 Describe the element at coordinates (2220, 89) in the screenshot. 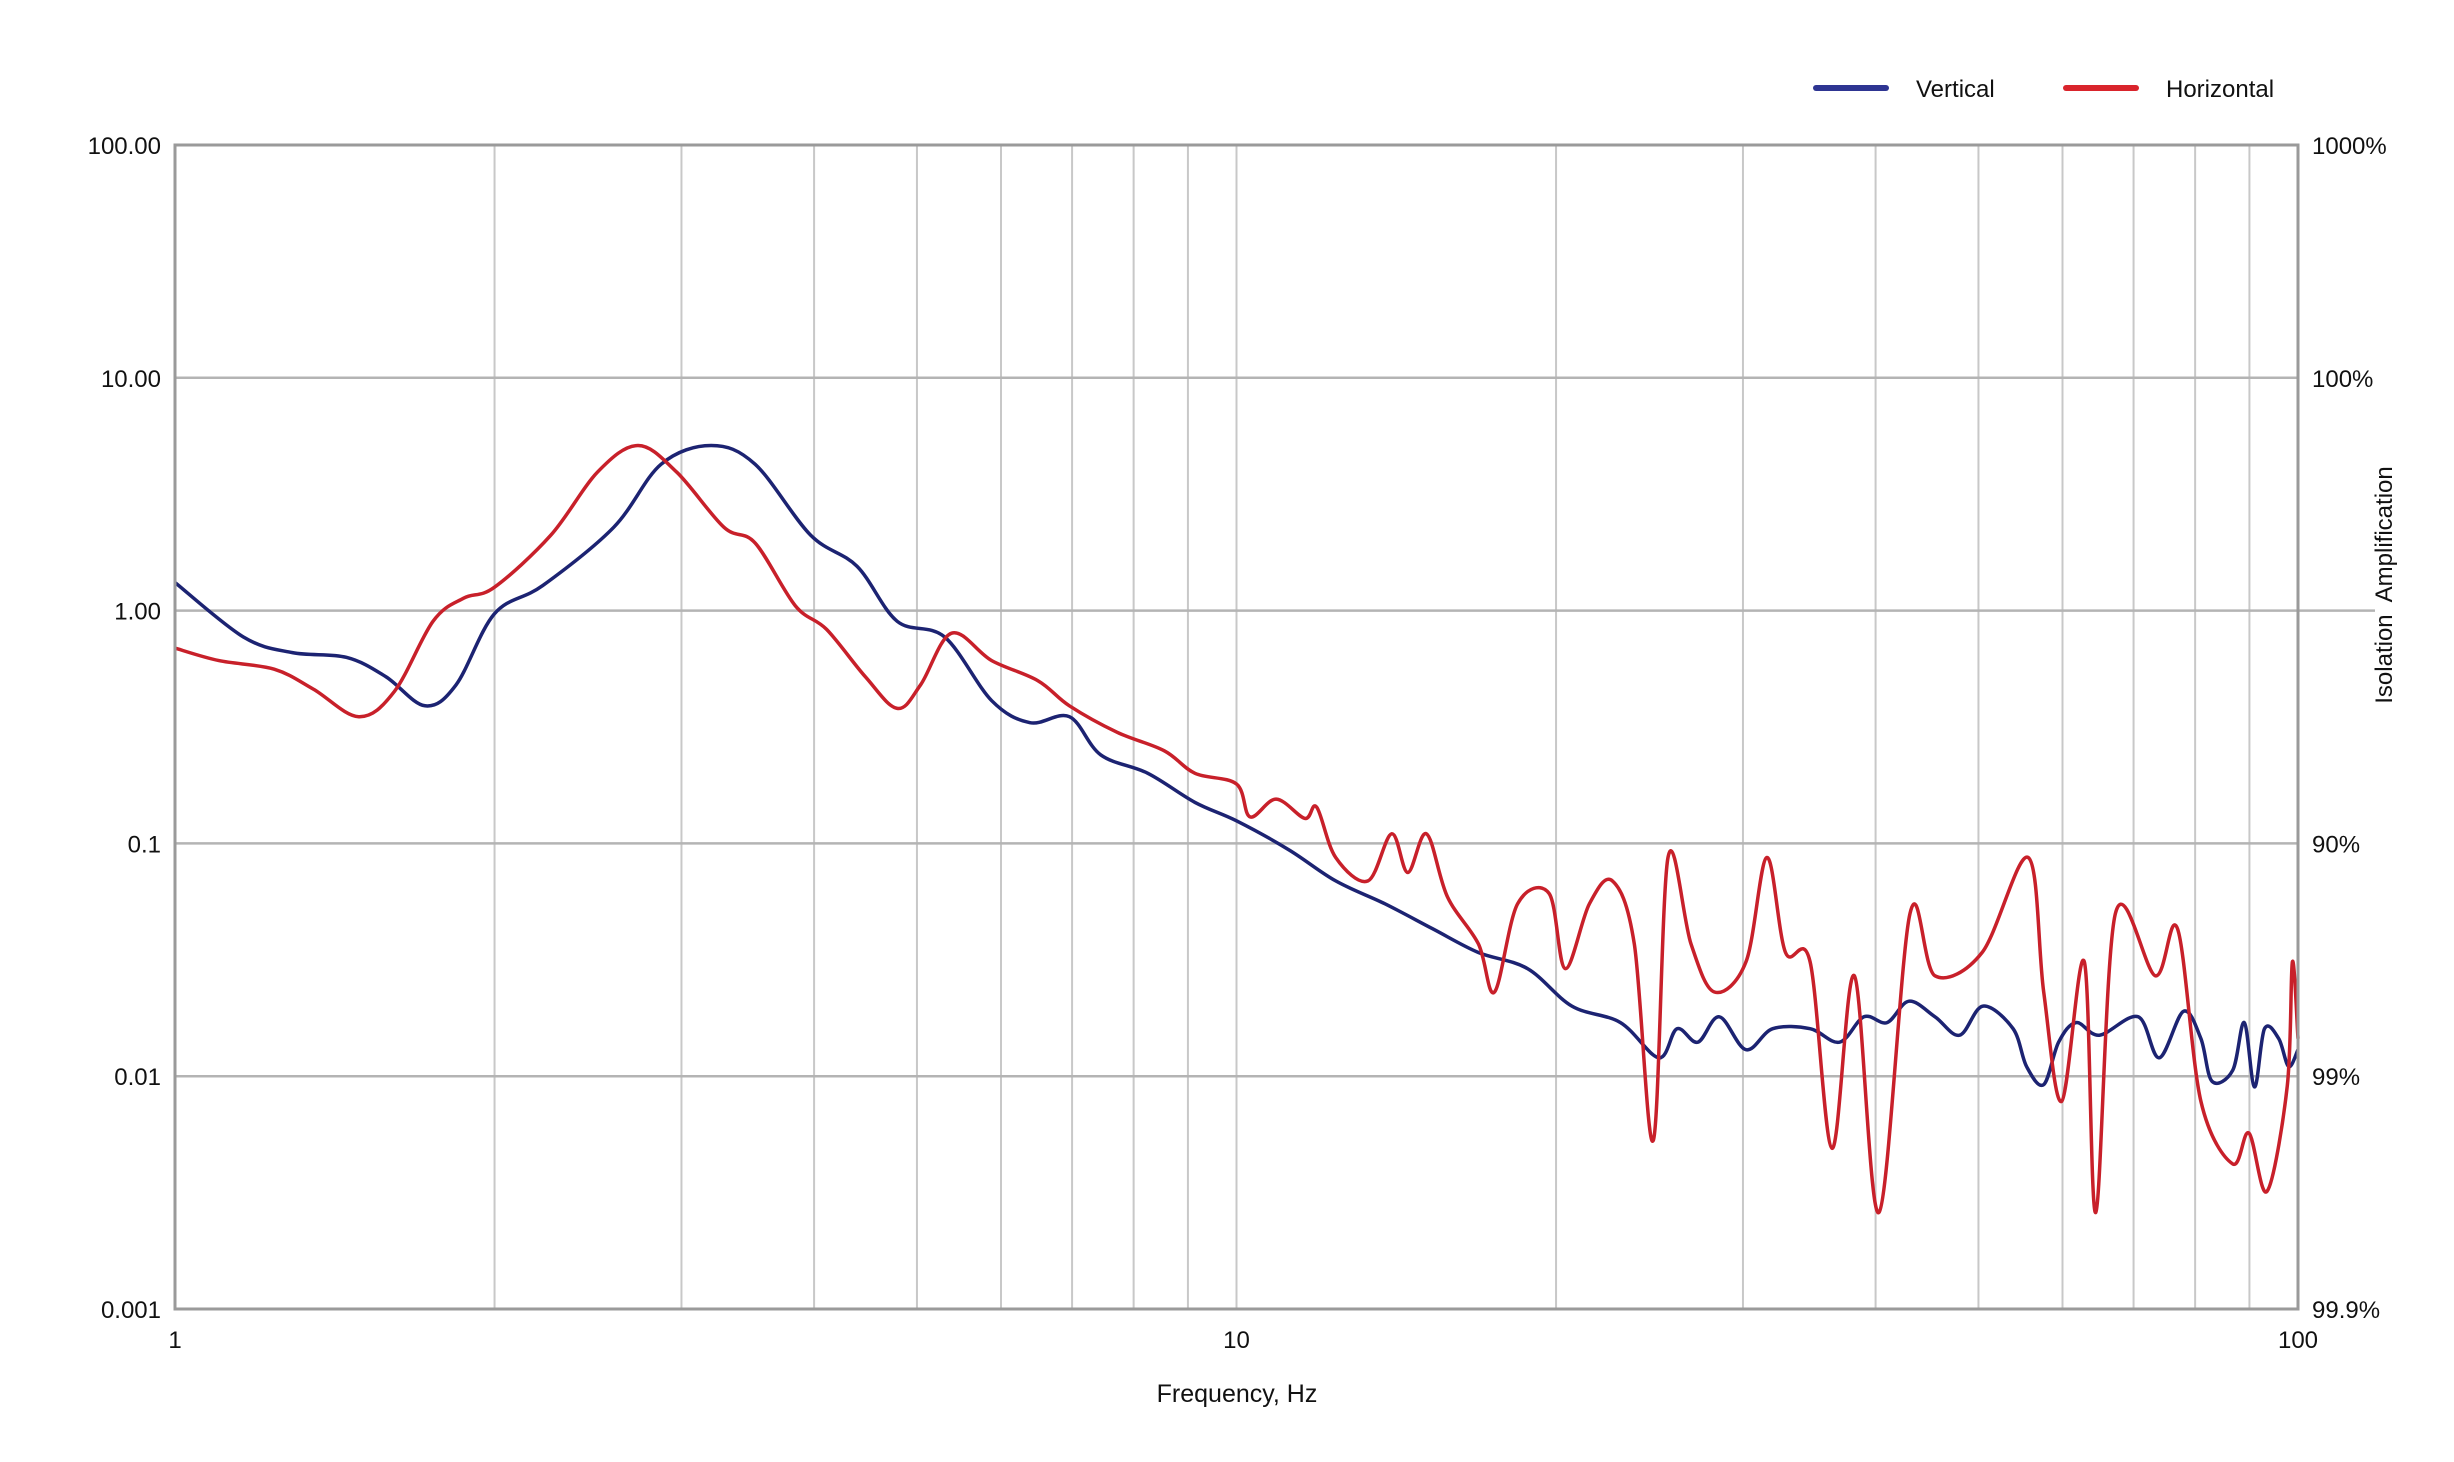

I see `legend-label-horizontal: Horizontal` at that location.